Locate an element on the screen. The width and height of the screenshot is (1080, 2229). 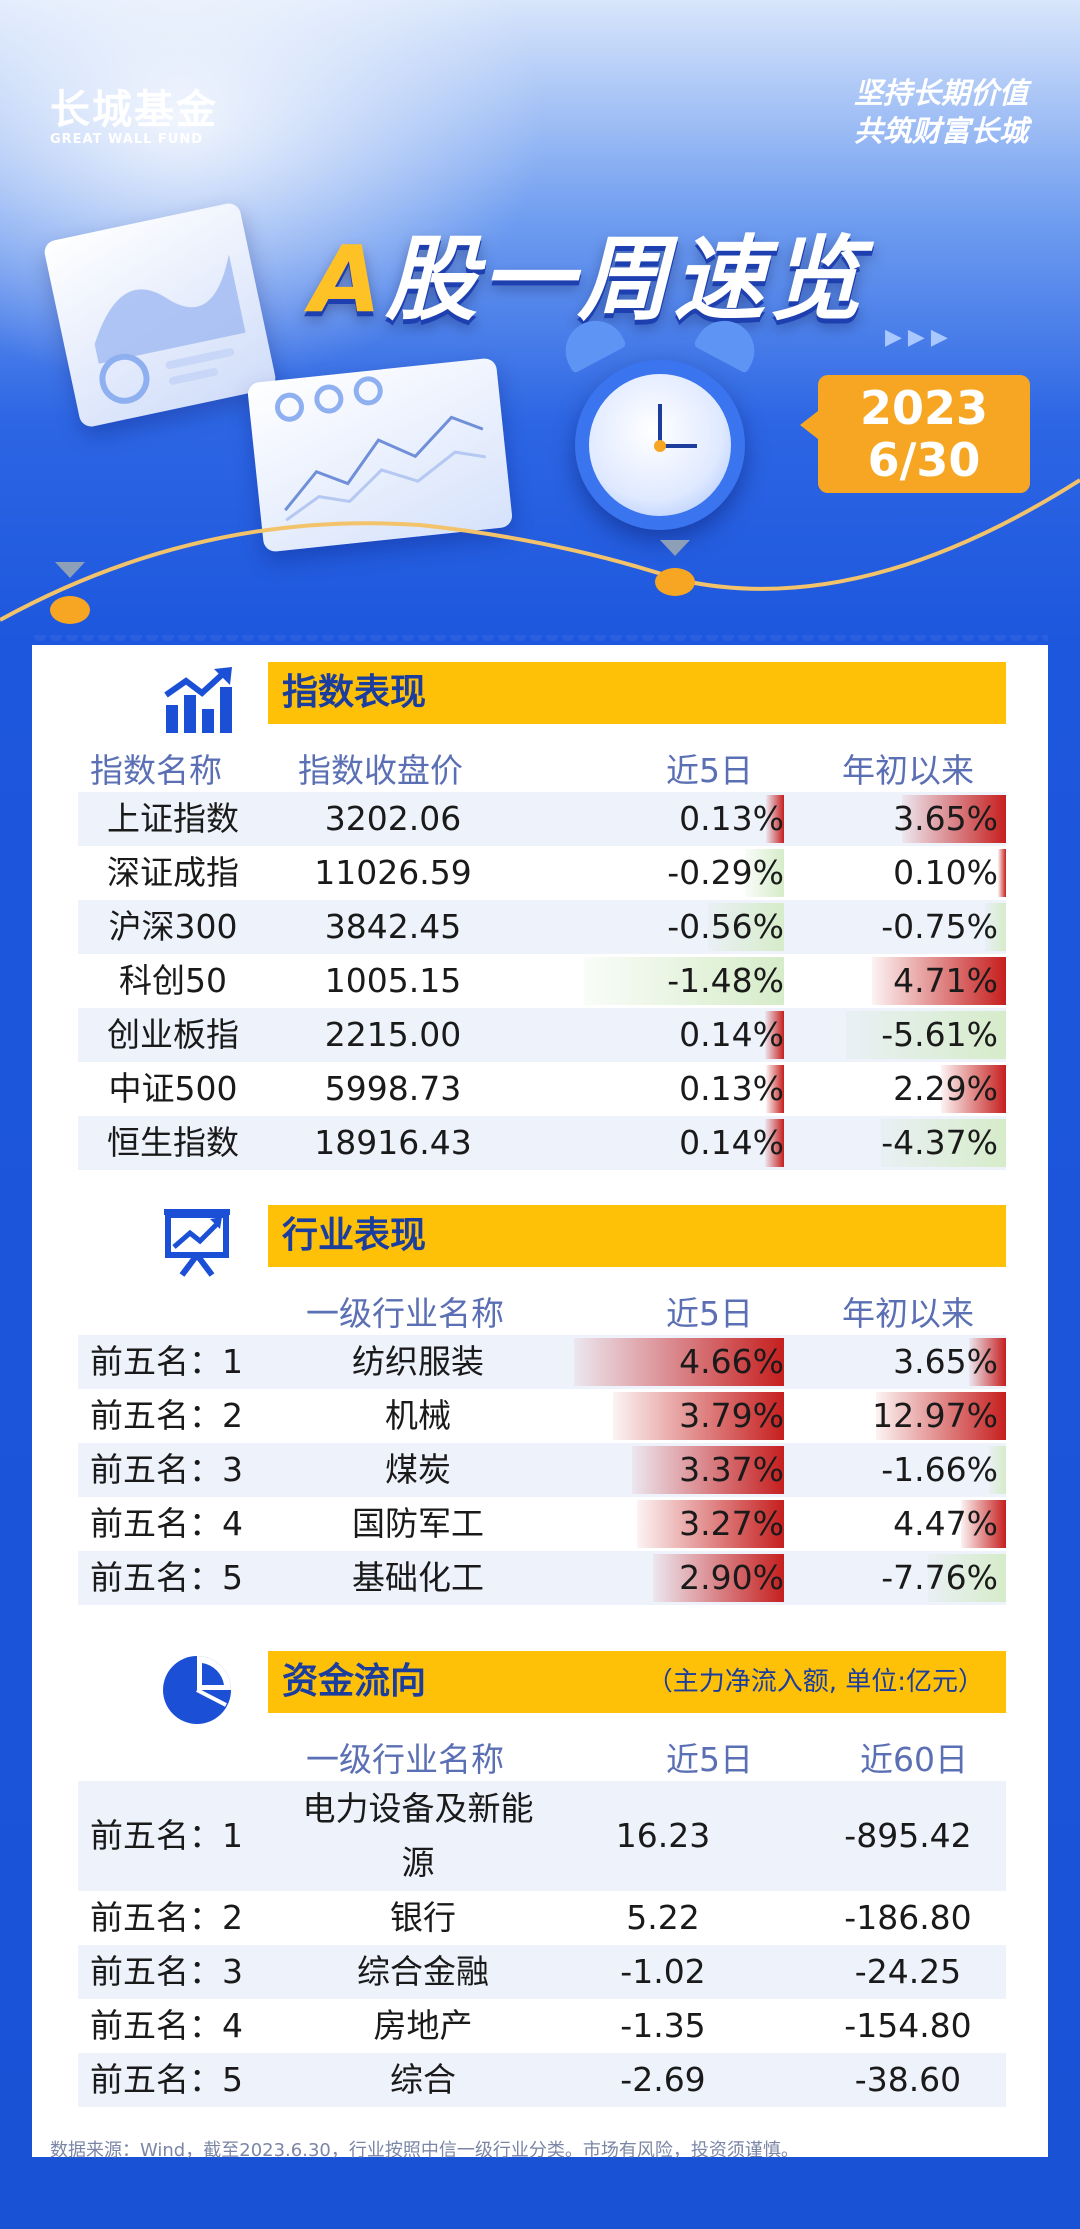
report-illustration is located at coordinates (160, 315).